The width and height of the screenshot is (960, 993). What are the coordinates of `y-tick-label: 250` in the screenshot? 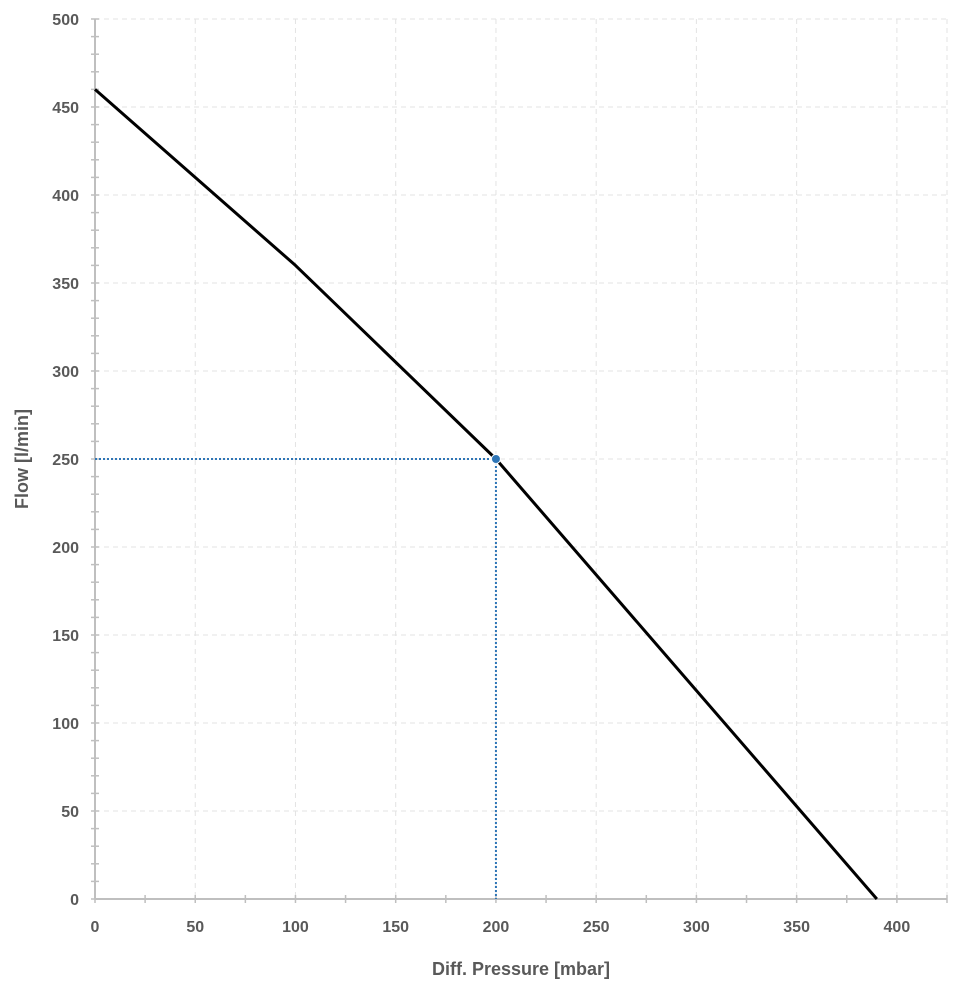 It's located at (65, 460).